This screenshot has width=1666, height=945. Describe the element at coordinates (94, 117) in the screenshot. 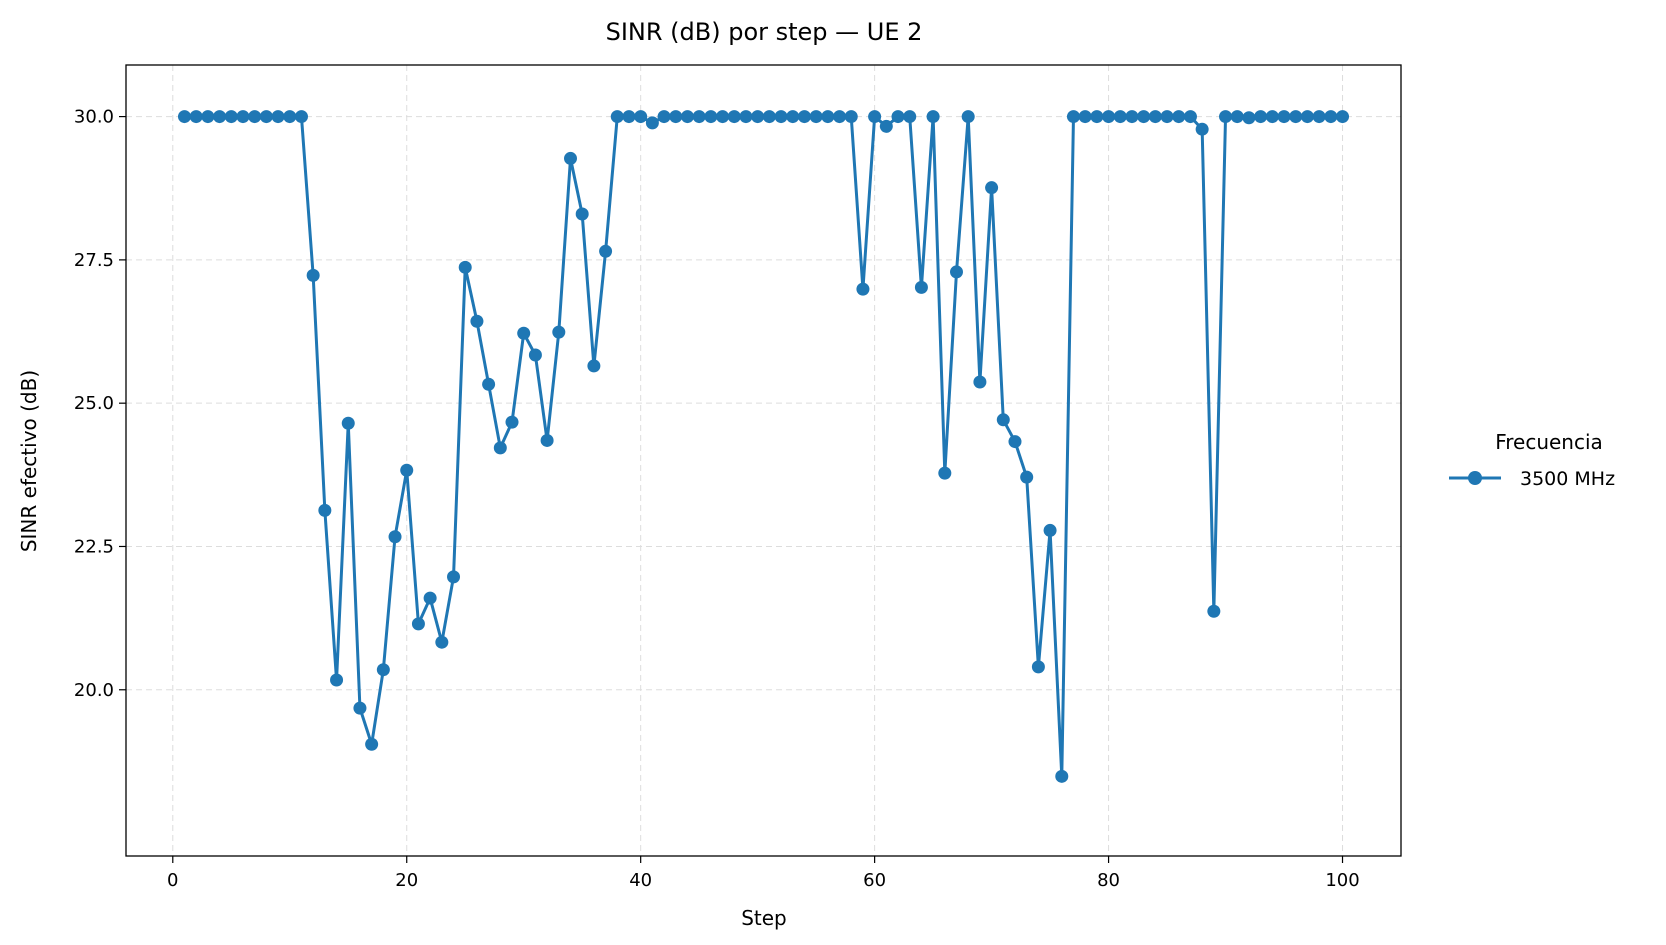

I see `y-tick-label: 30.0` at that location.